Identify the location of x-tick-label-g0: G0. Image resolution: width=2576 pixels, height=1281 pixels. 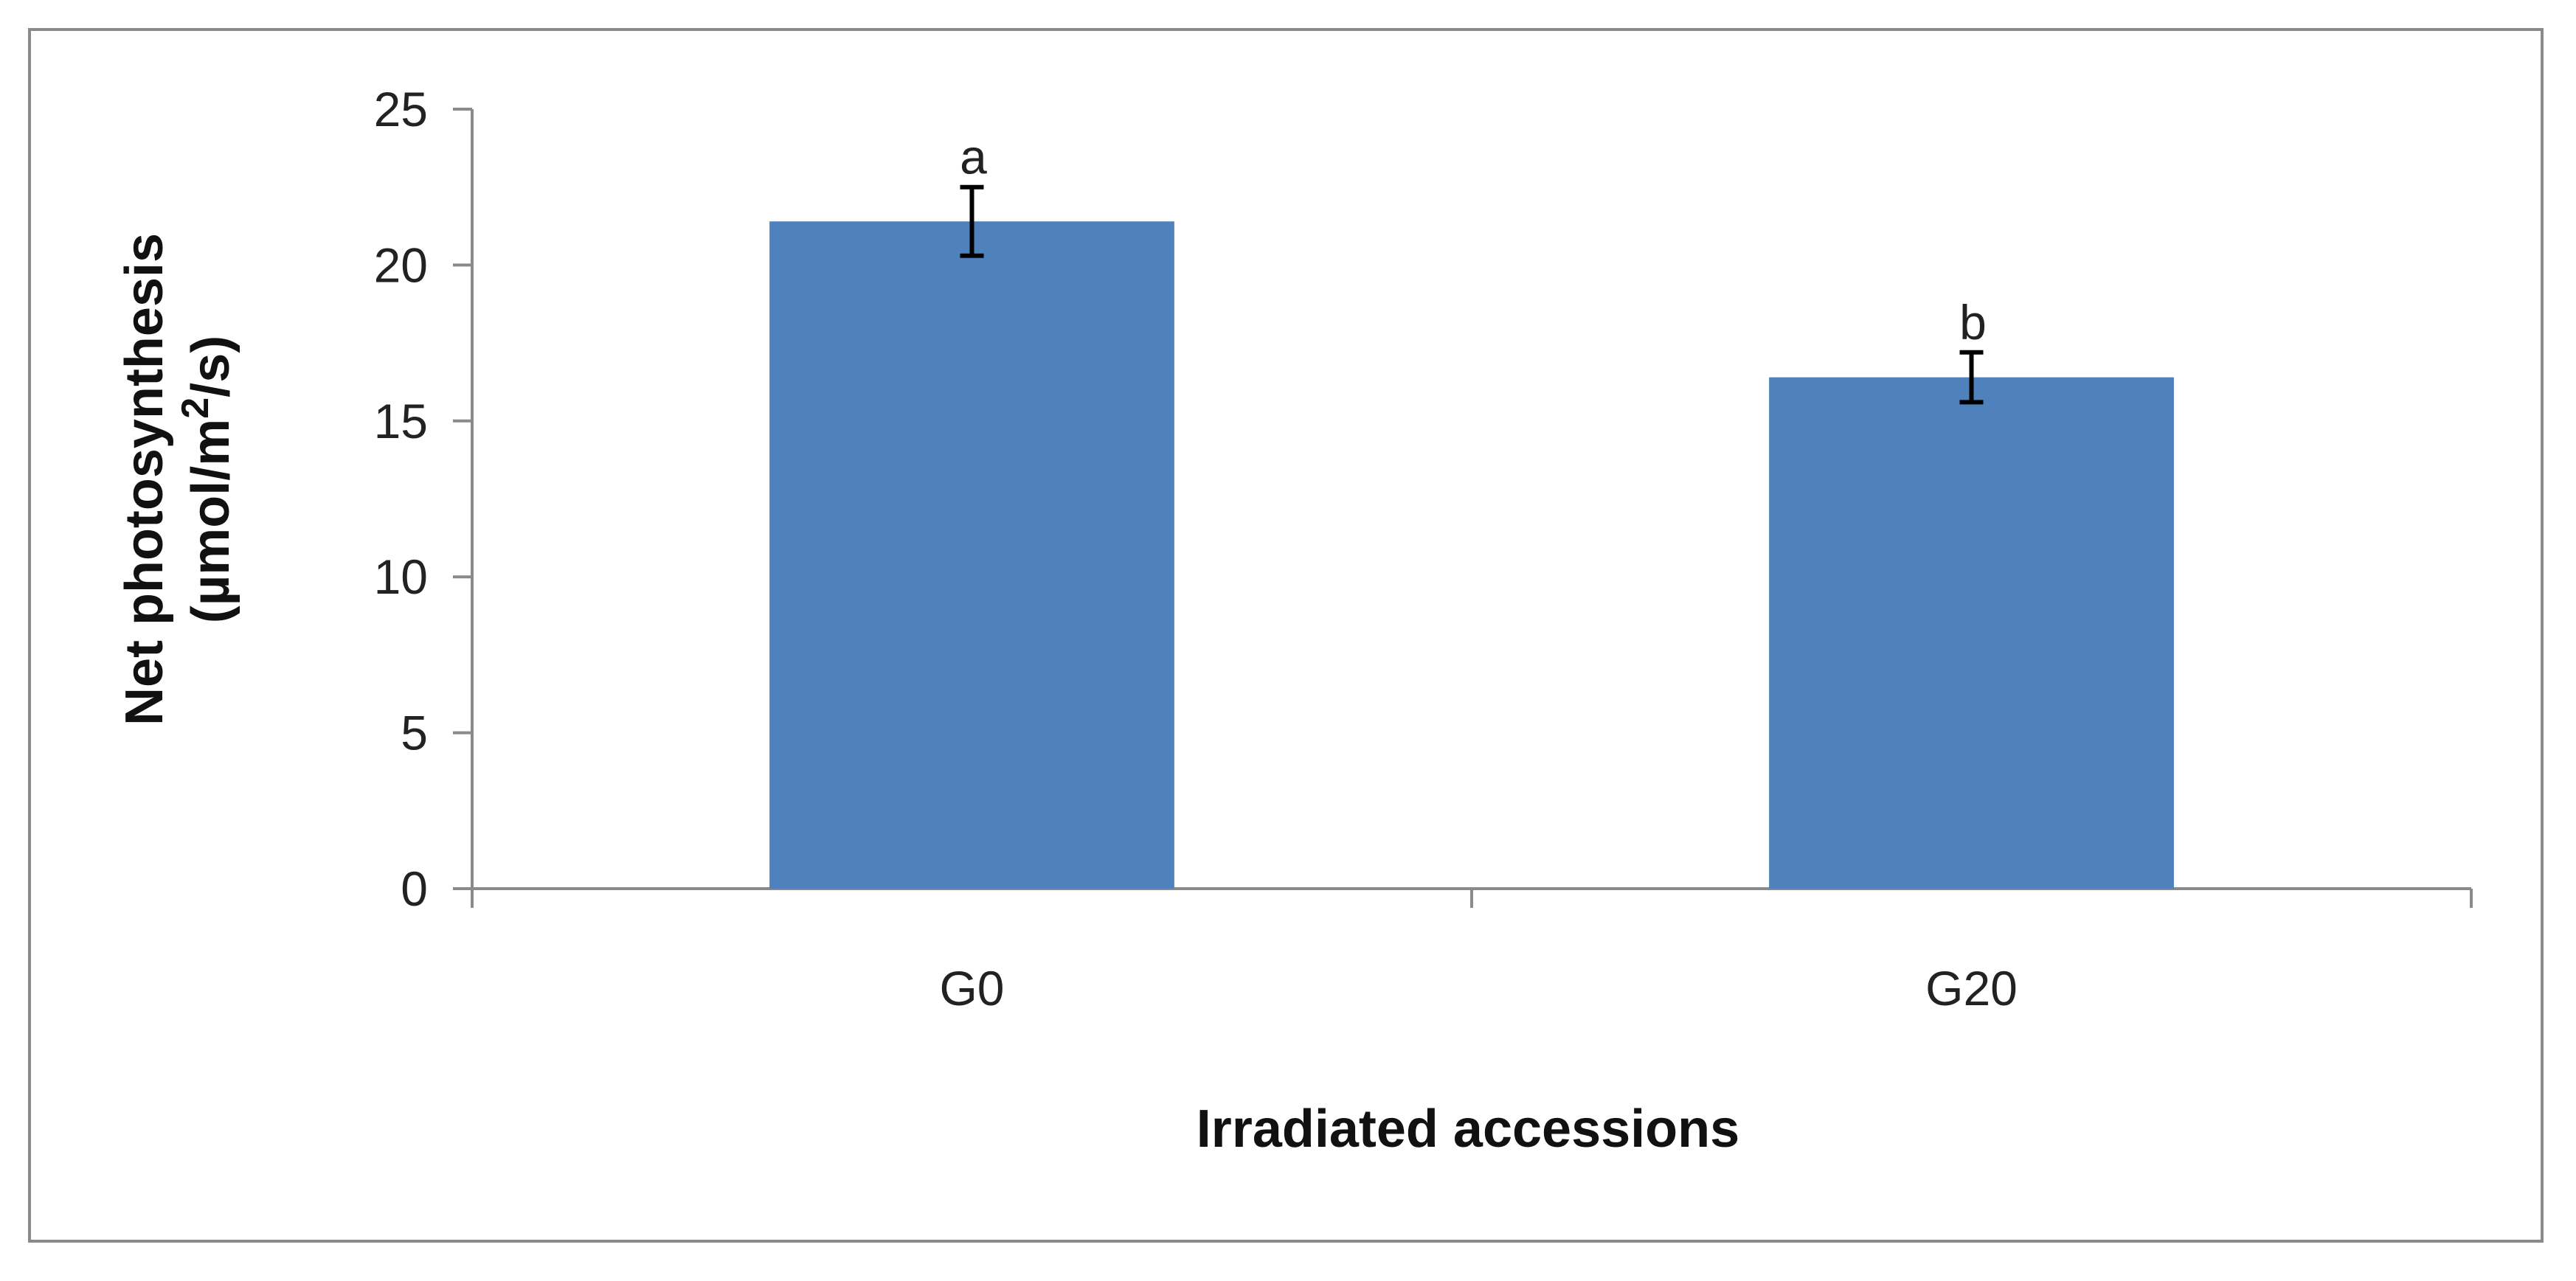
(972, 988).